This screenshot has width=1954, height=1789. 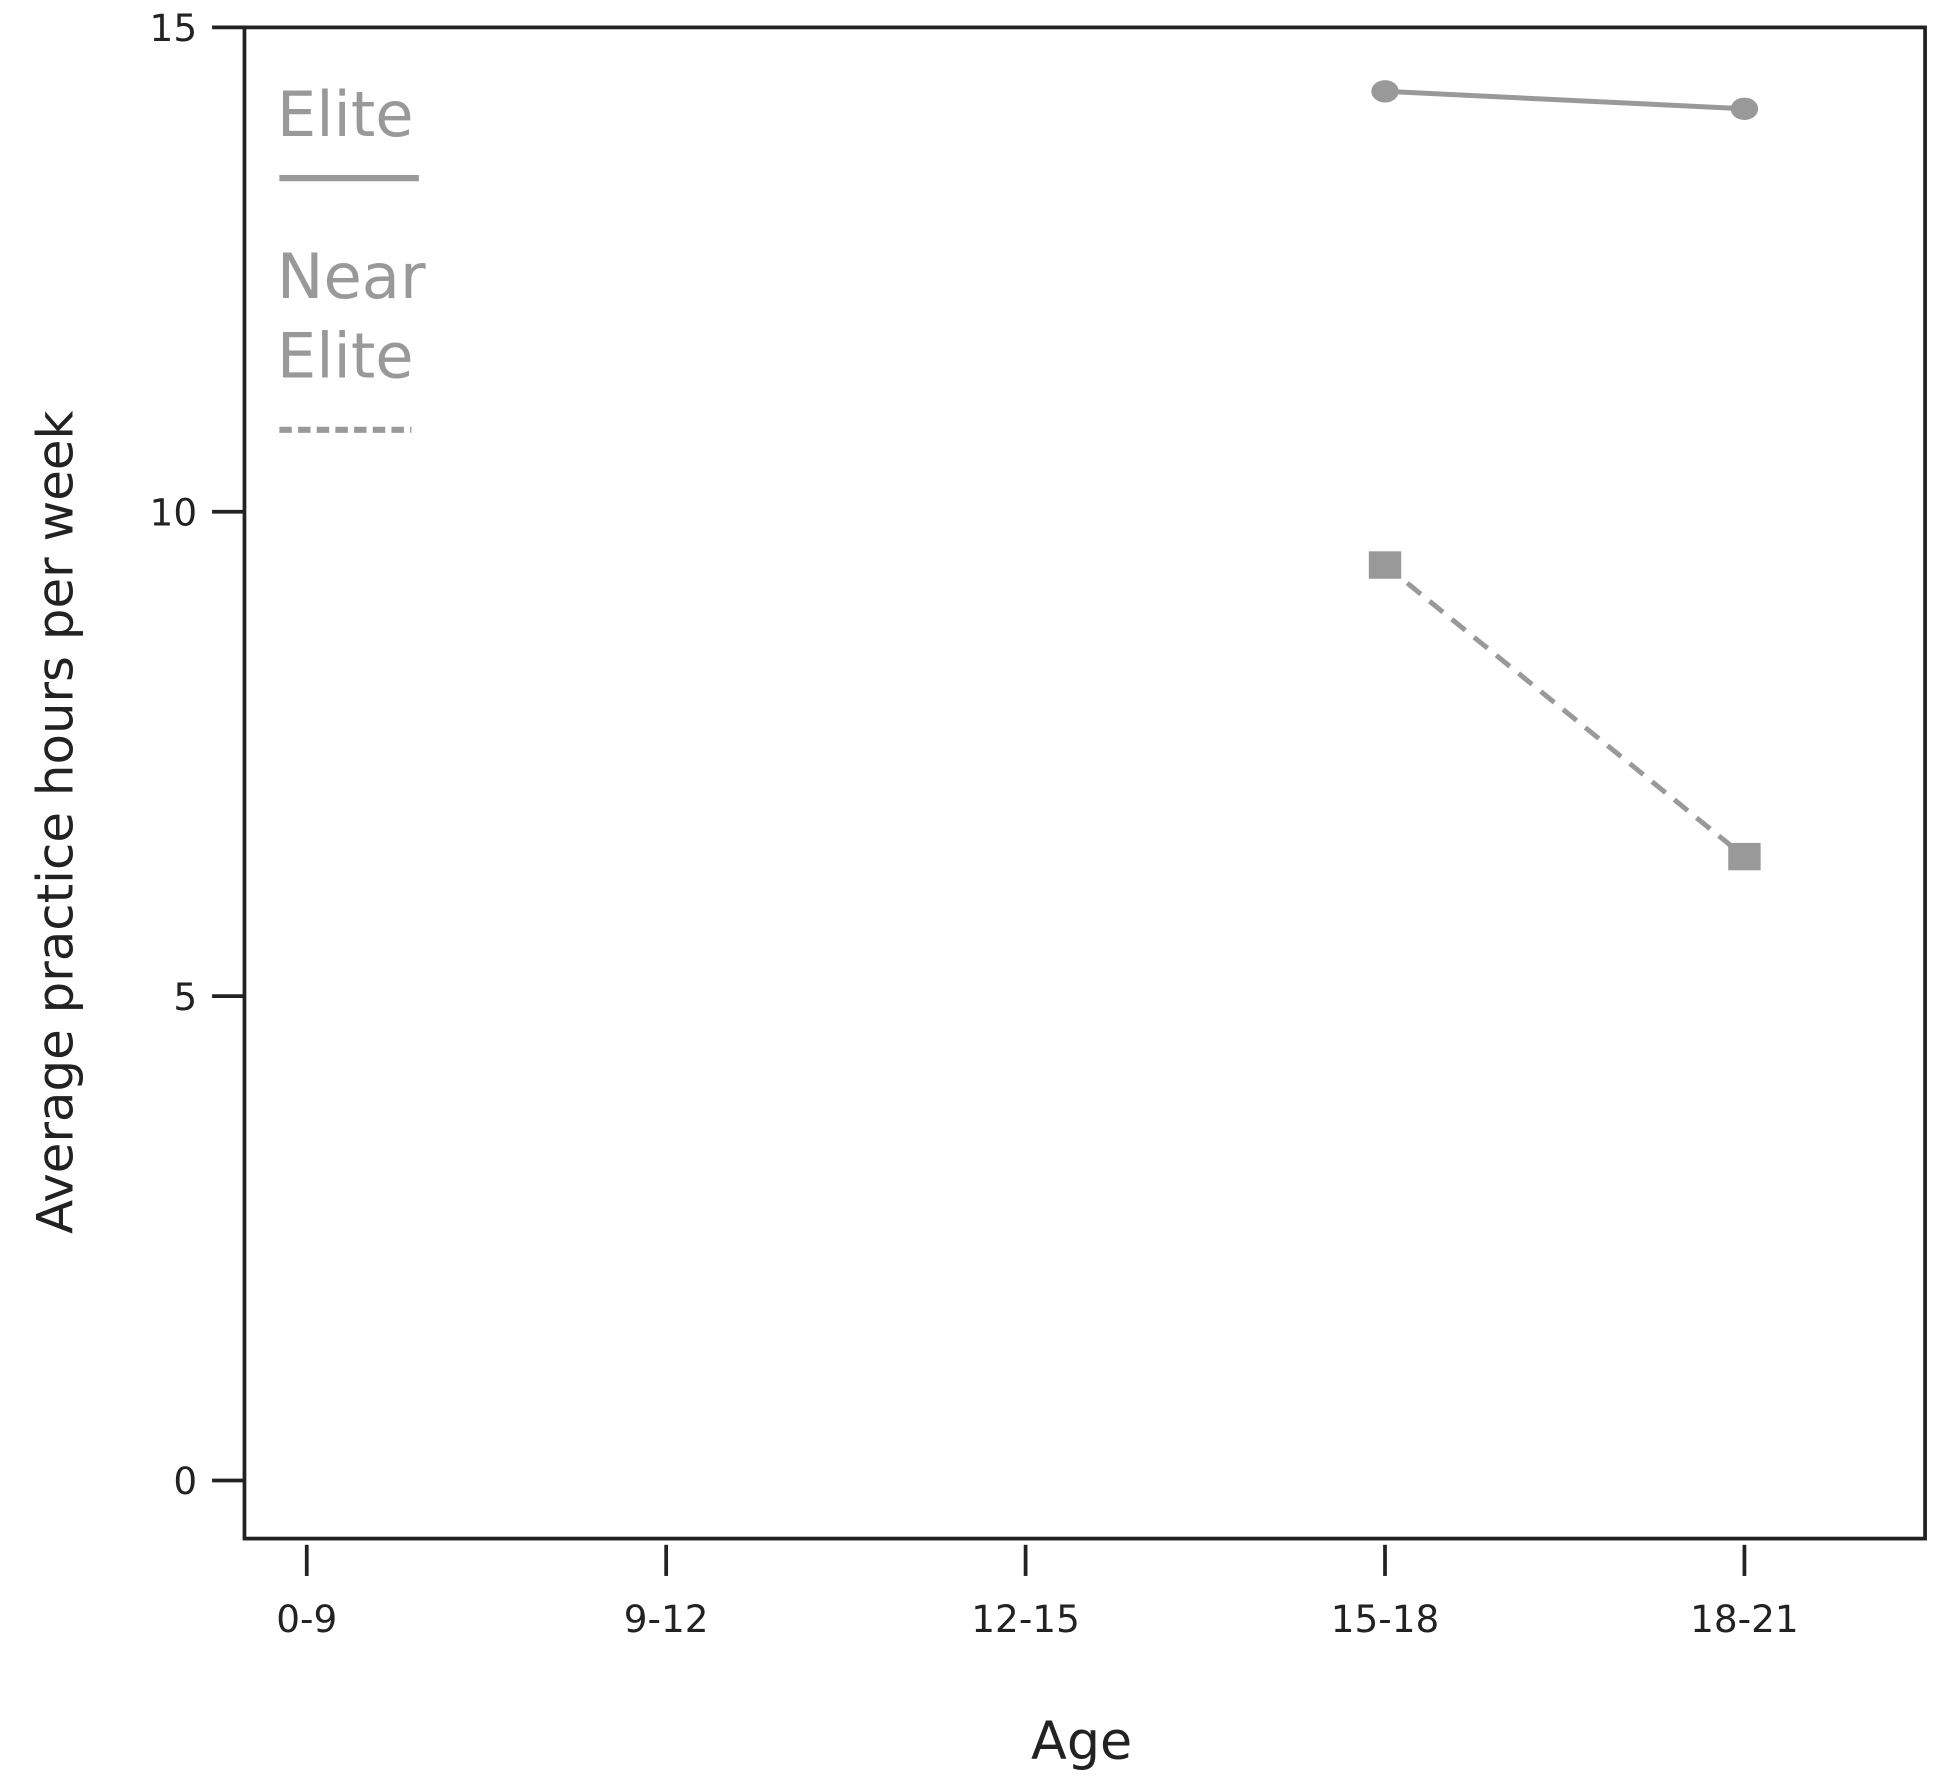 What do you see at coordinates (1081, 1741) in the screenshot?
I see `x-axis-title: Age` at bounding box center [1081, 1741].